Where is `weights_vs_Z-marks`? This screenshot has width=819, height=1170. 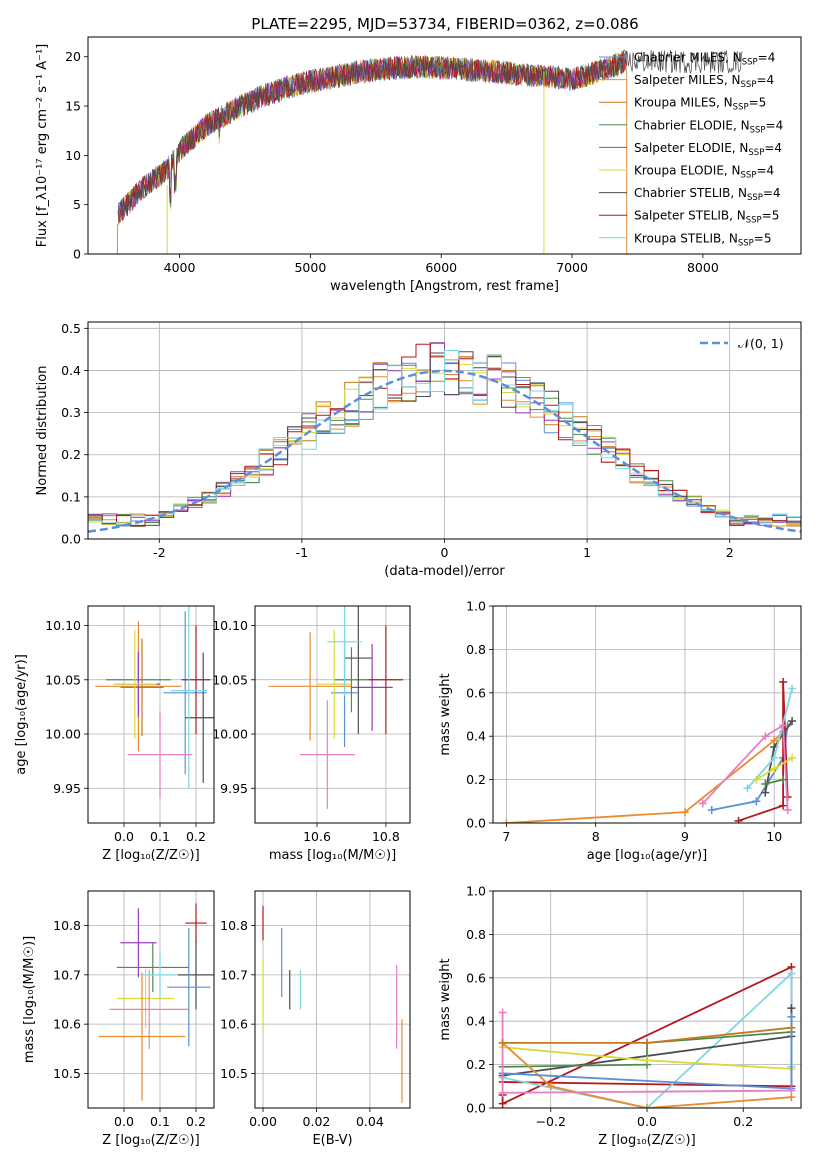 weights_vs_Z-marks is located at coordinates (647, 1035).